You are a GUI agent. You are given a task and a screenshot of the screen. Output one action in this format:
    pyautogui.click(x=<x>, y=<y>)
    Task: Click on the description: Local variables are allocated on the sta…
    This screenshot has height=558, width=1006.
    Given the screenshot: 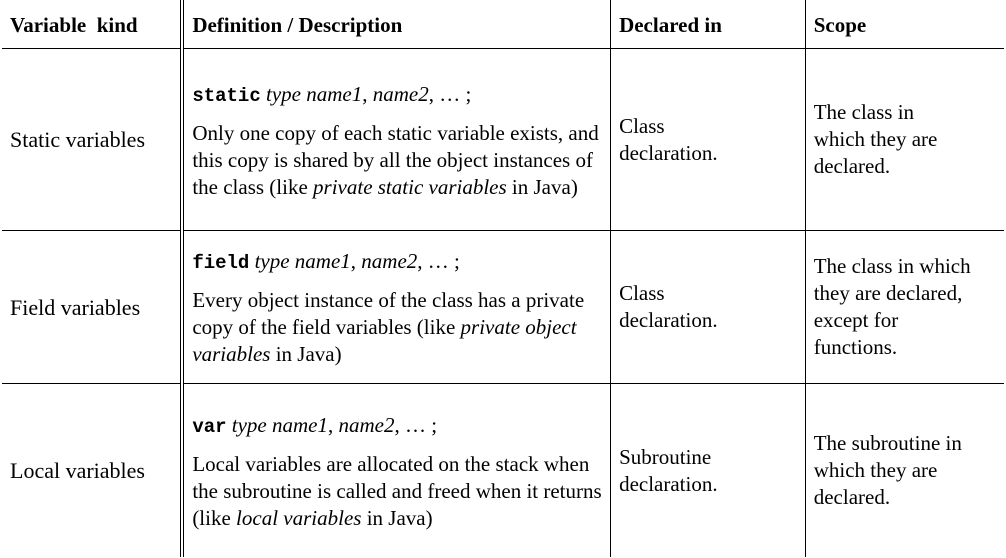 What is the action you would take?
    pyautogui.click(x=397, y=491)
    